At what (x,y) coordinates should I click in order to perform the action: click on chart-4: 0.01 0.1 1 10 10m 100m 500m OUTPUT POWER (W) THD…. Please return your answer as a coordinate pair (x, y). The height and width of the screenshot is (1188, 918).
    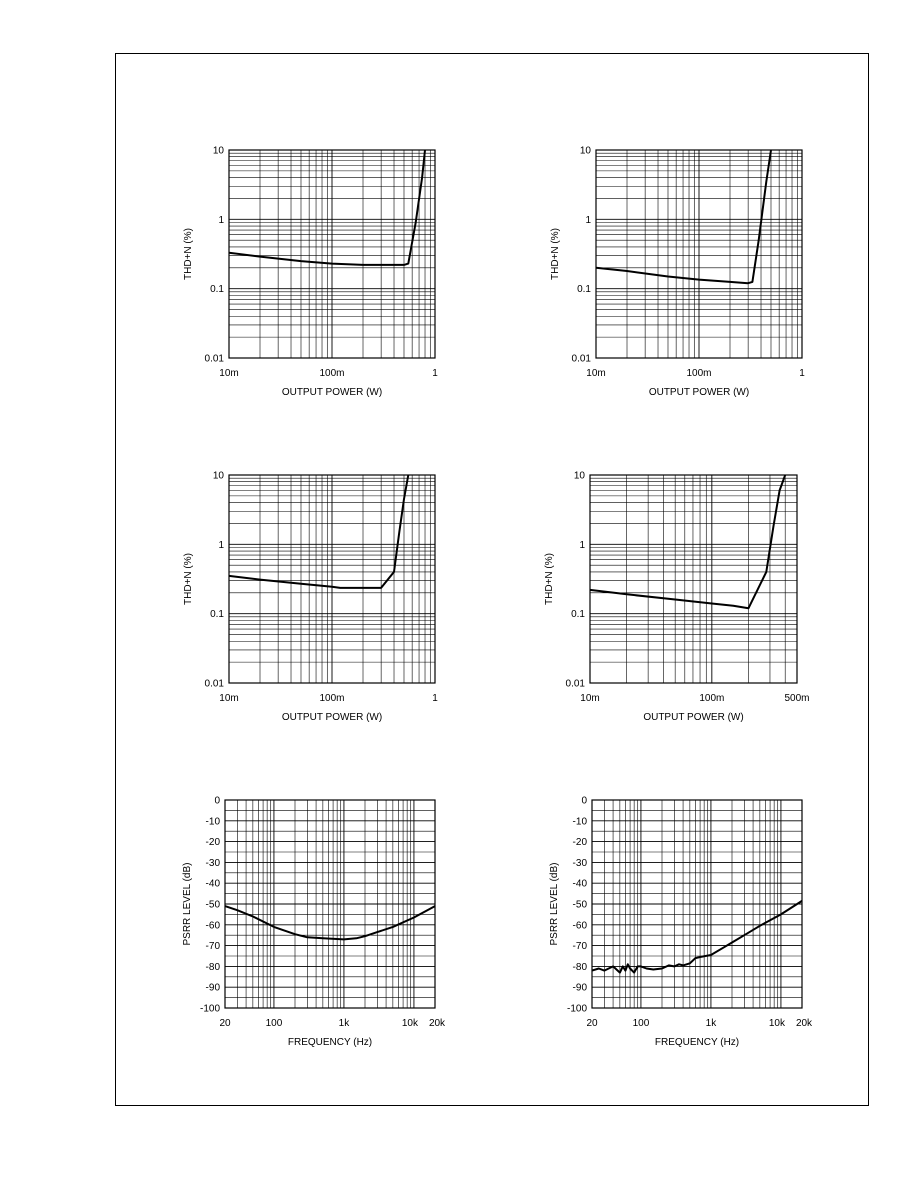
    Looking at the image, I should click on (677, 597).